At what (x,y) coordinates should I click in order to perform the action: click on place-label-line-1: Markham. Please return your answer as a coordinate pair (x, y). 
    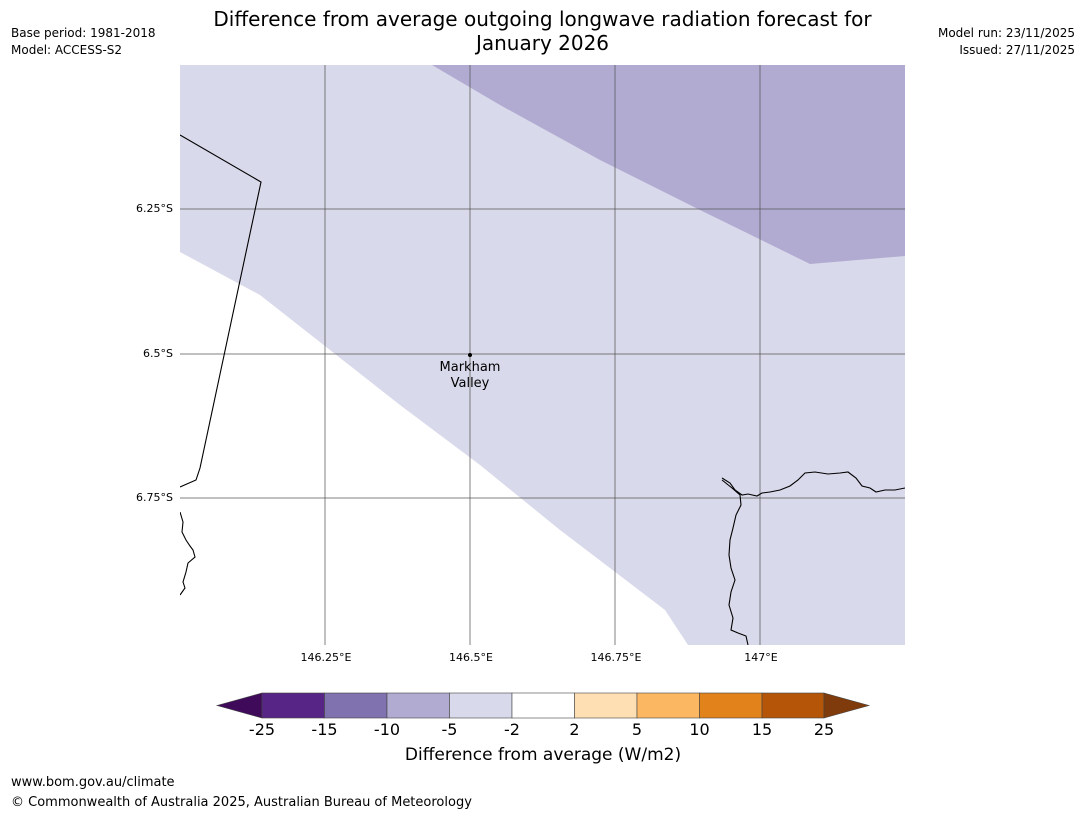
    Looking at the image, I should click on (470, 367).